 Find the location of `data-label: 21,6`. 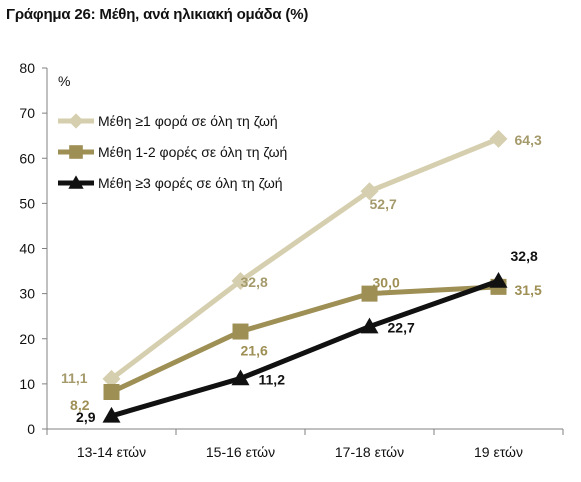

data-label: 21,6 is located at coordinates (254, 351).